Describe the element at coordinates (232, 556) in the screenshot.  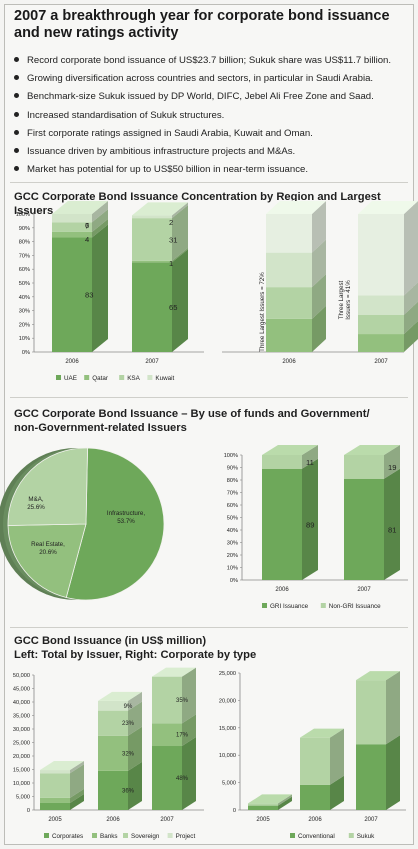
I see `y-tick-label: 20%` at that location.